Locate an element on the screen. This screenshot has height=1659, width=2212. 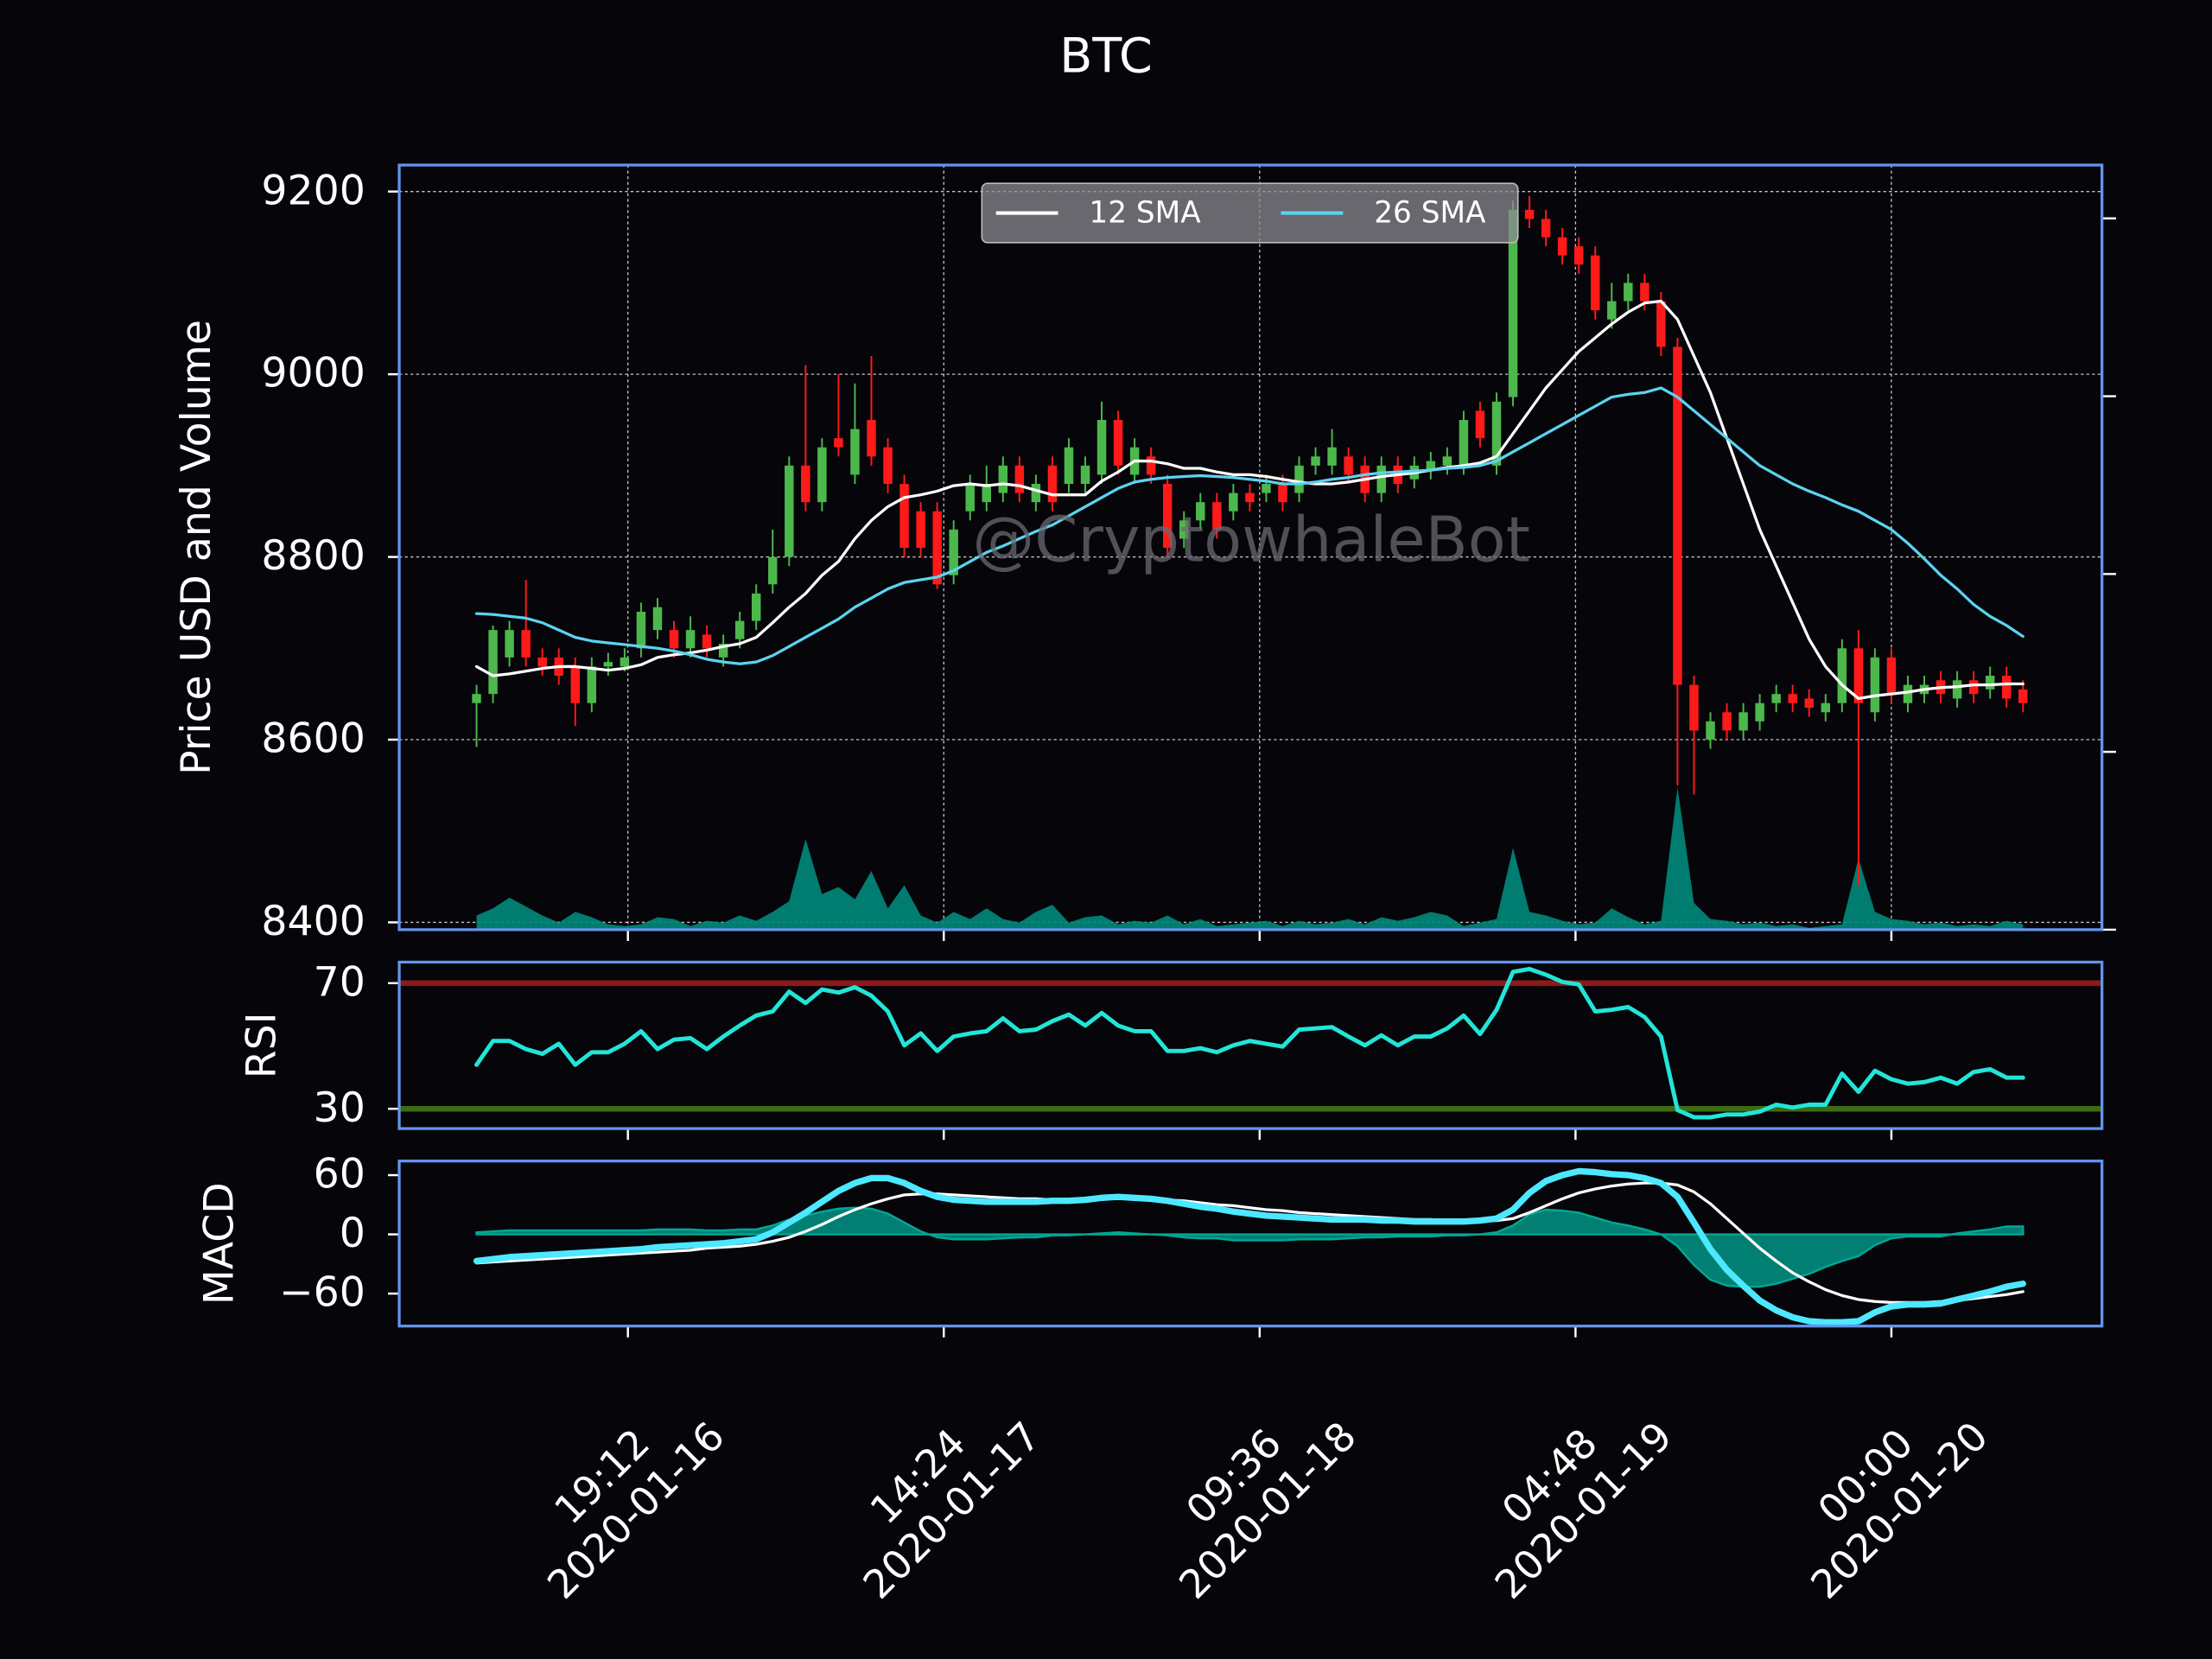
legend-label: 12 SMA is located at coordinates (1145, 213).